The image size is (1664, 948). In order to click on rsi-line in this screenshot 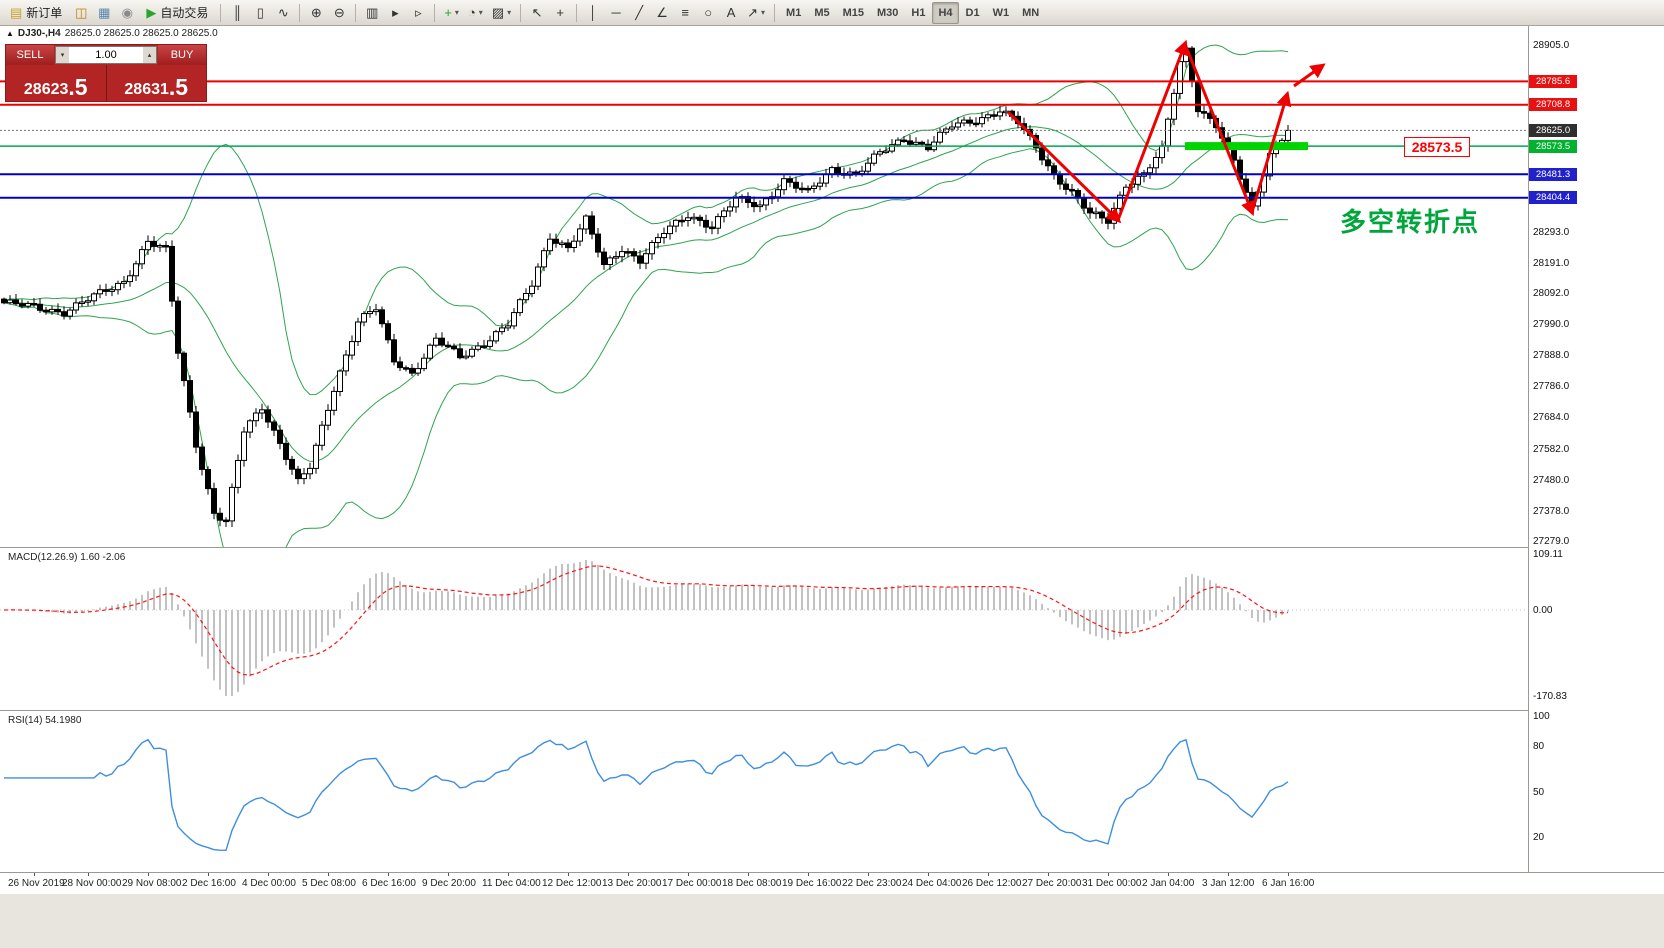, I will do `click(646, 795)`.